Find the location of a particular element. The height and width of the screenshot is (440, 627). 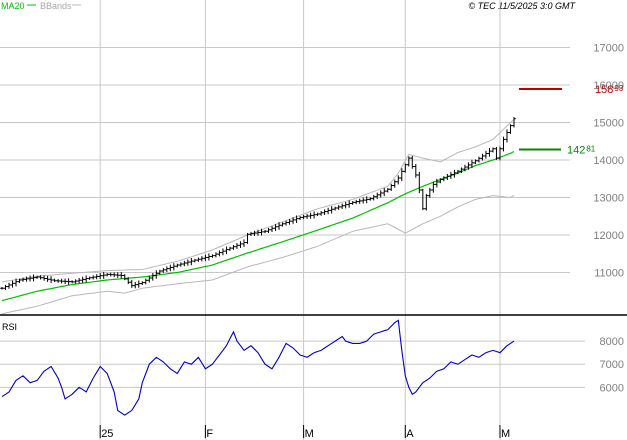

price-tick-label: 11000 is located at coordinates (609, 274).